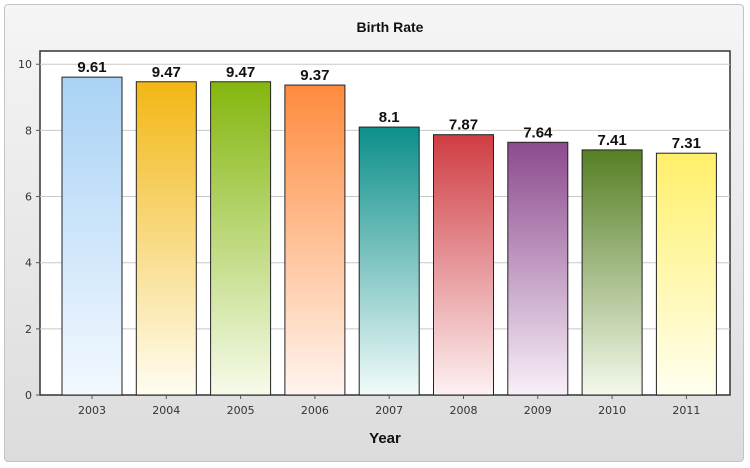 The height and width of the screenshot is (468, 750). I want to click on bar-2004, so click(166, 238).